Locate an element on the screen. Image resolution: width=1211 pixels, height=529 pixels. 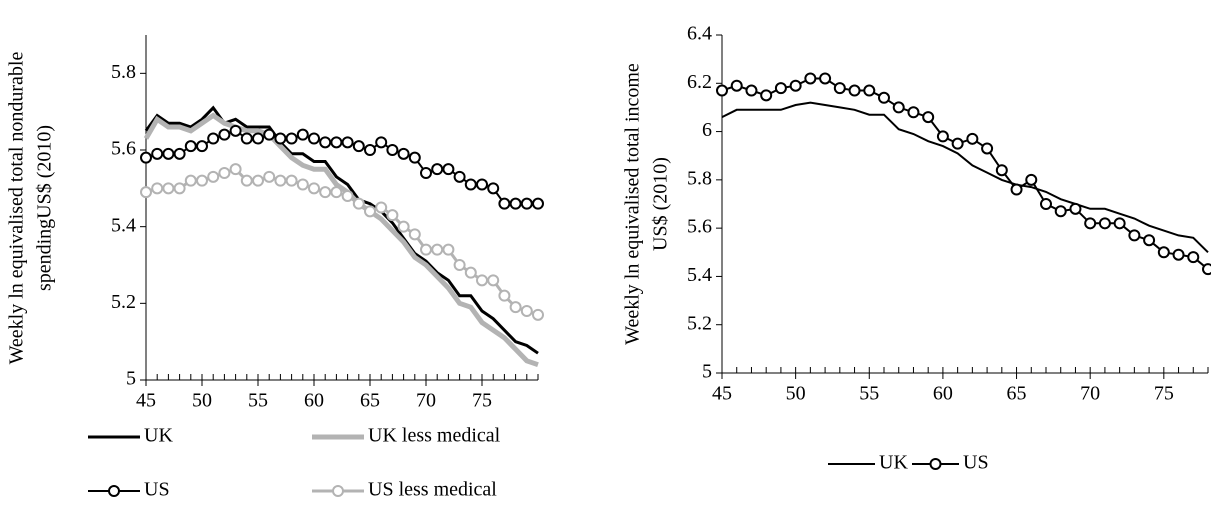
y-axis-title: Weekly ln equivalised total income is located at coordinates (633, 204).